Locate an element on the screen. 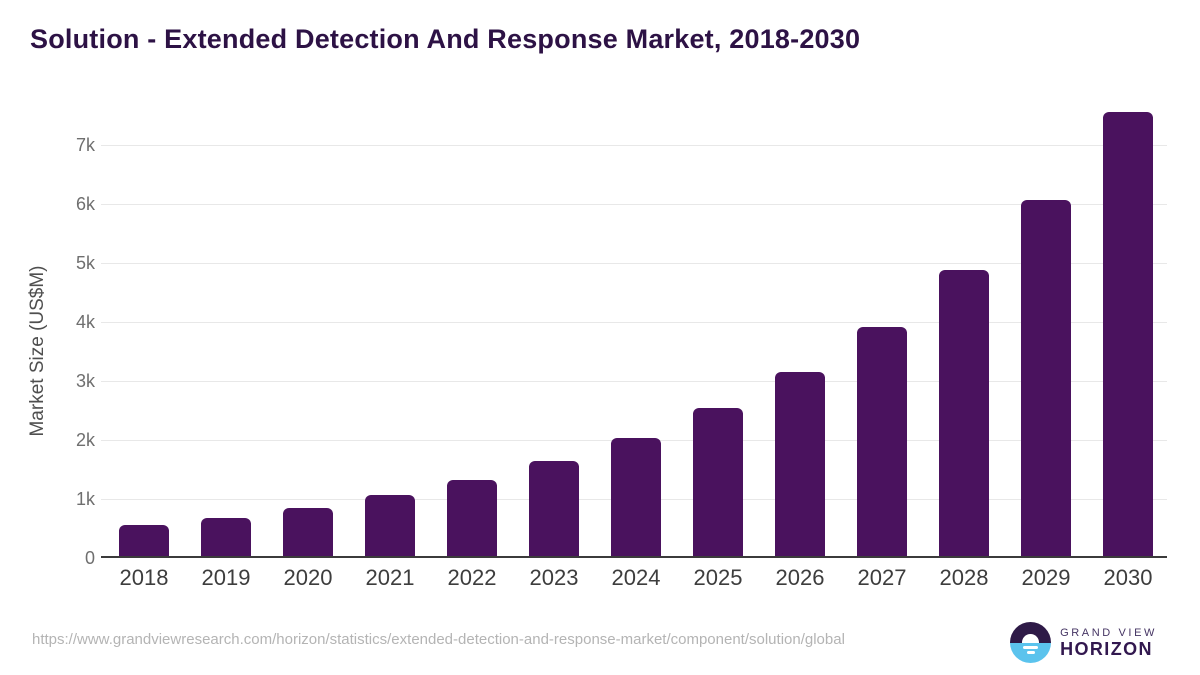 This screenshot has height=675, width=1200. bar-2022 is located at coordinates (472, 519).